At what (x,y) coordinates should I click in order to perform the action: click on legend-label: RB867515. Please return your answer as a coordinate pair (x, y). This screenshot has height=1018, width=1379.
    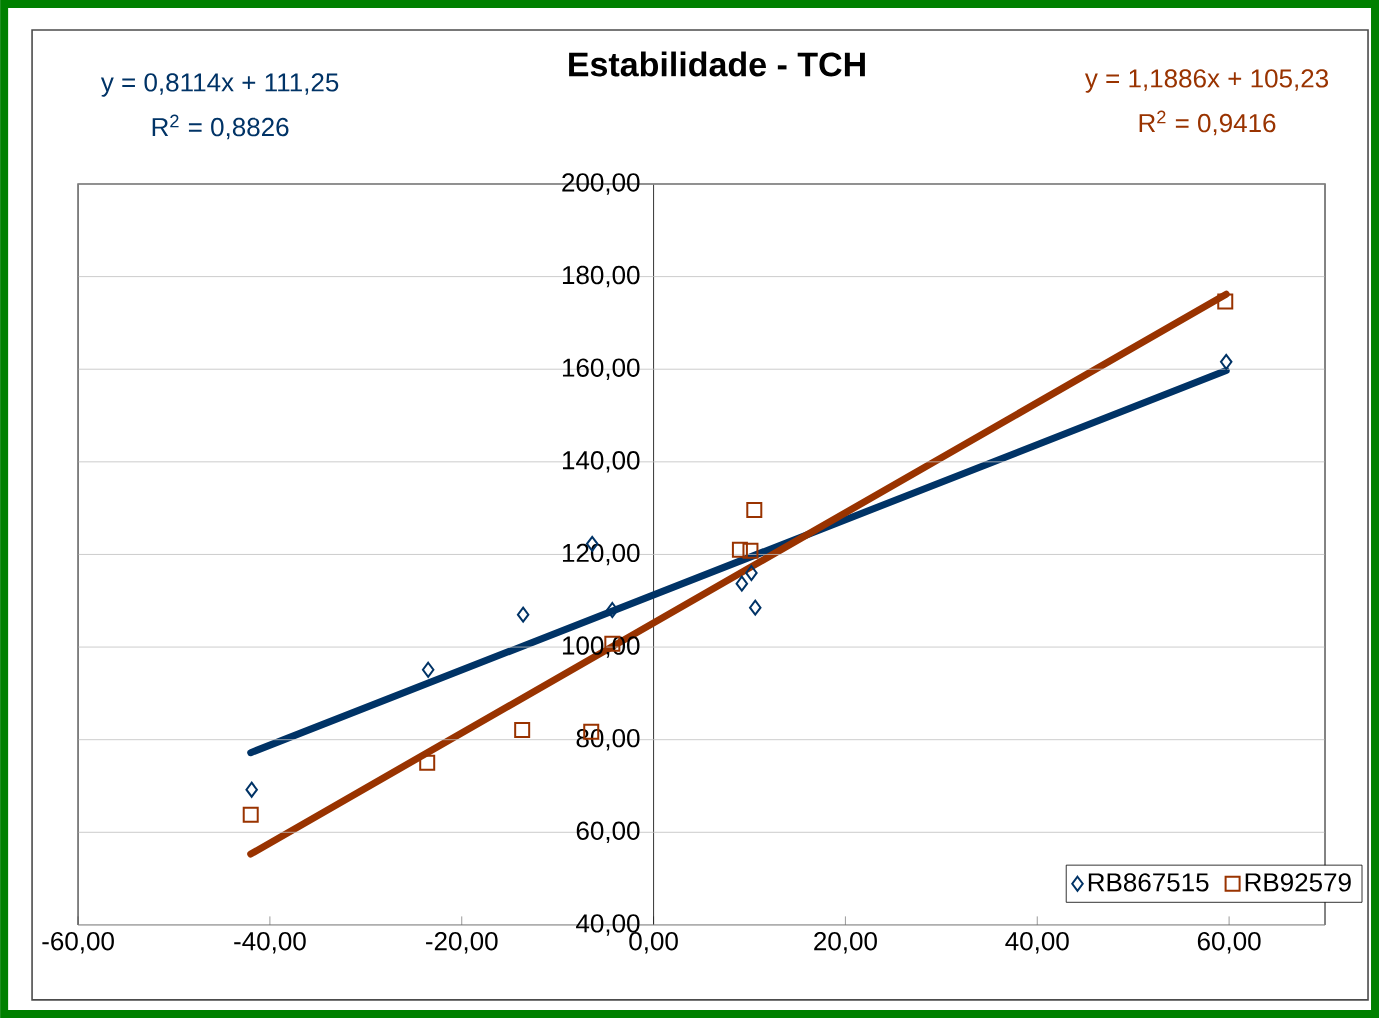
    Looking at the image, I should click on (1148, 882).